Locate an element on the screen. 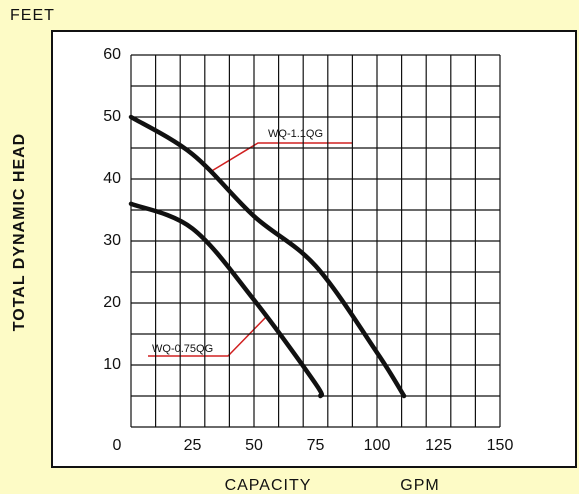 This screenshot has height=494, width=579. y-unit: FEET is located at coordinates (32, 15).